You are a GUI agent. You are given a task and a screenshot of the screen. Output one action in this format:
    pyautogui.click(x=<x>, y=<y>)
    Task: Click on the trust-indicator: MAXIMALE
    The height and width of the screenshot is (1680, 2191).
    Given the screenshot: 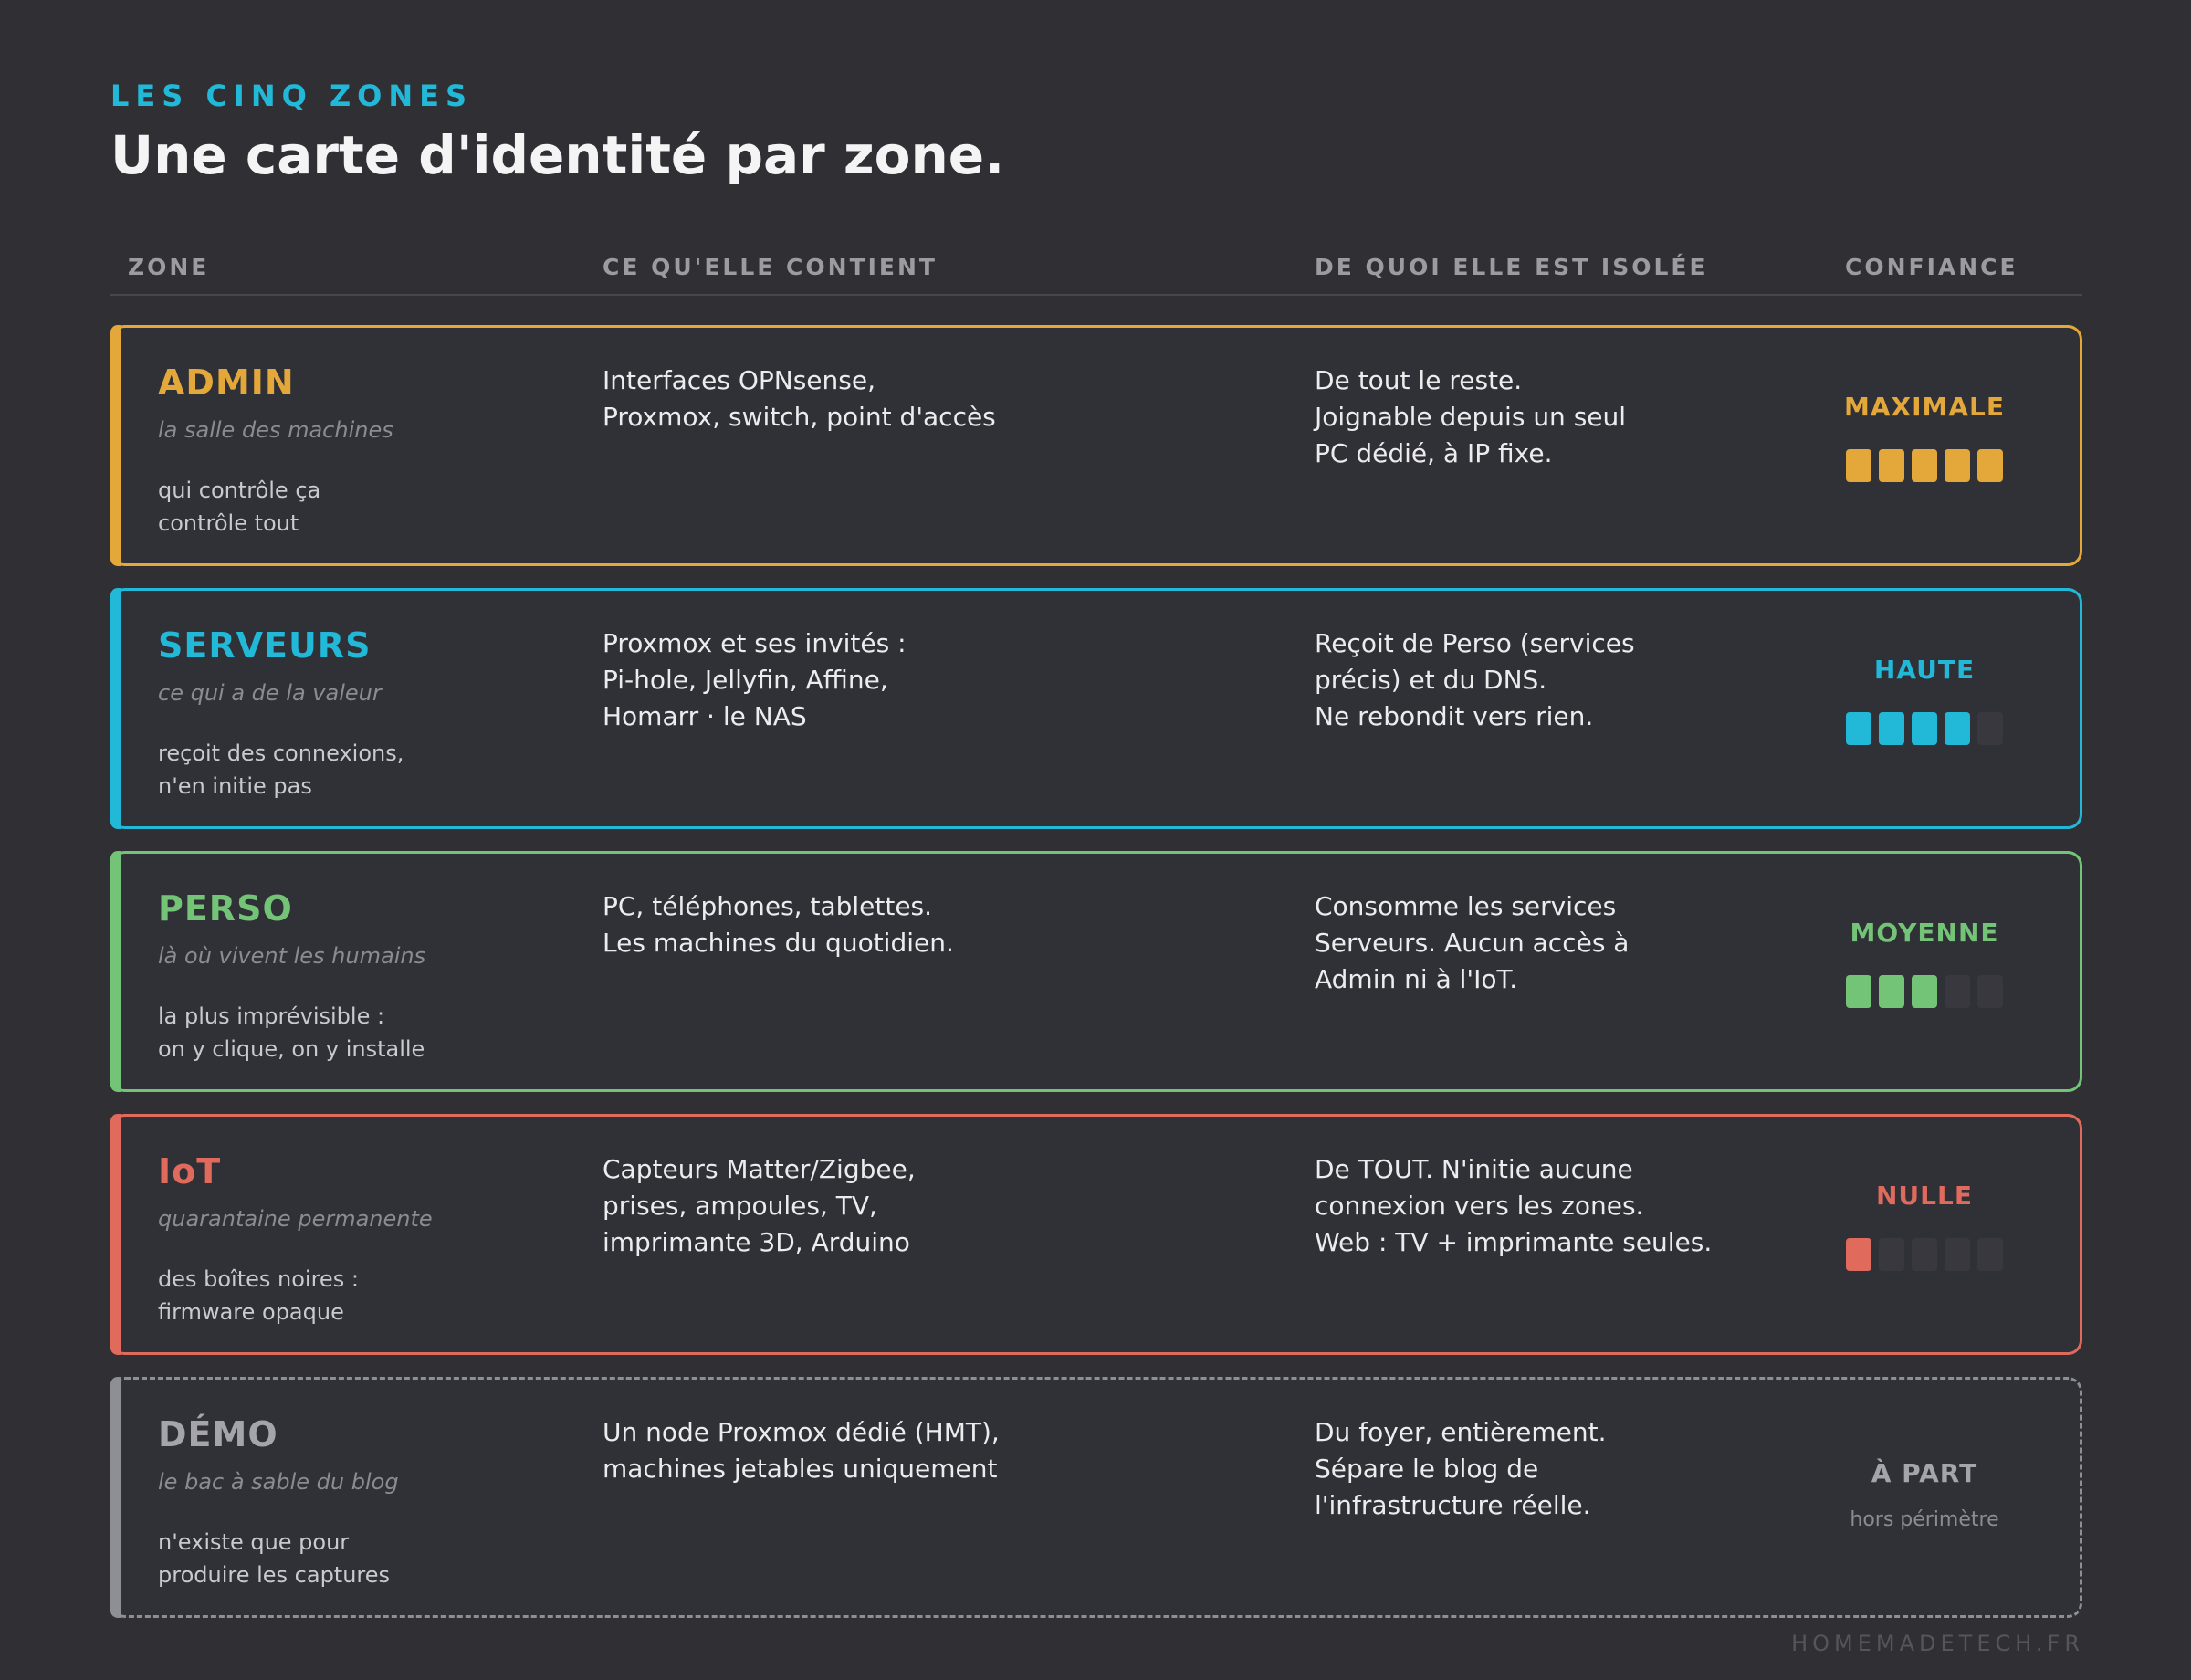 What is the action you would take?
    pyautogui.click(x=1924, y=437)
    